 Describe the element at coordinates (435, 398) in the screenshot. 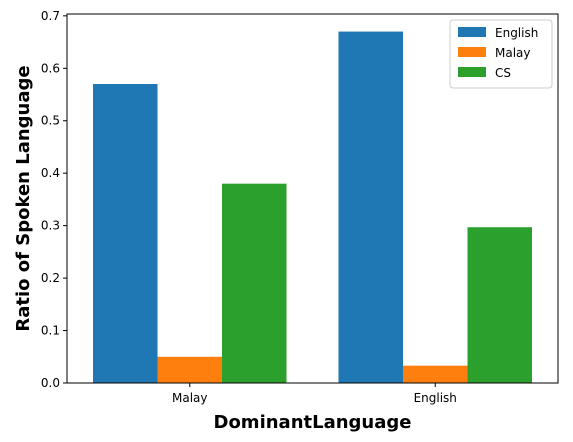

I see `x-tick-label: English` at that location.